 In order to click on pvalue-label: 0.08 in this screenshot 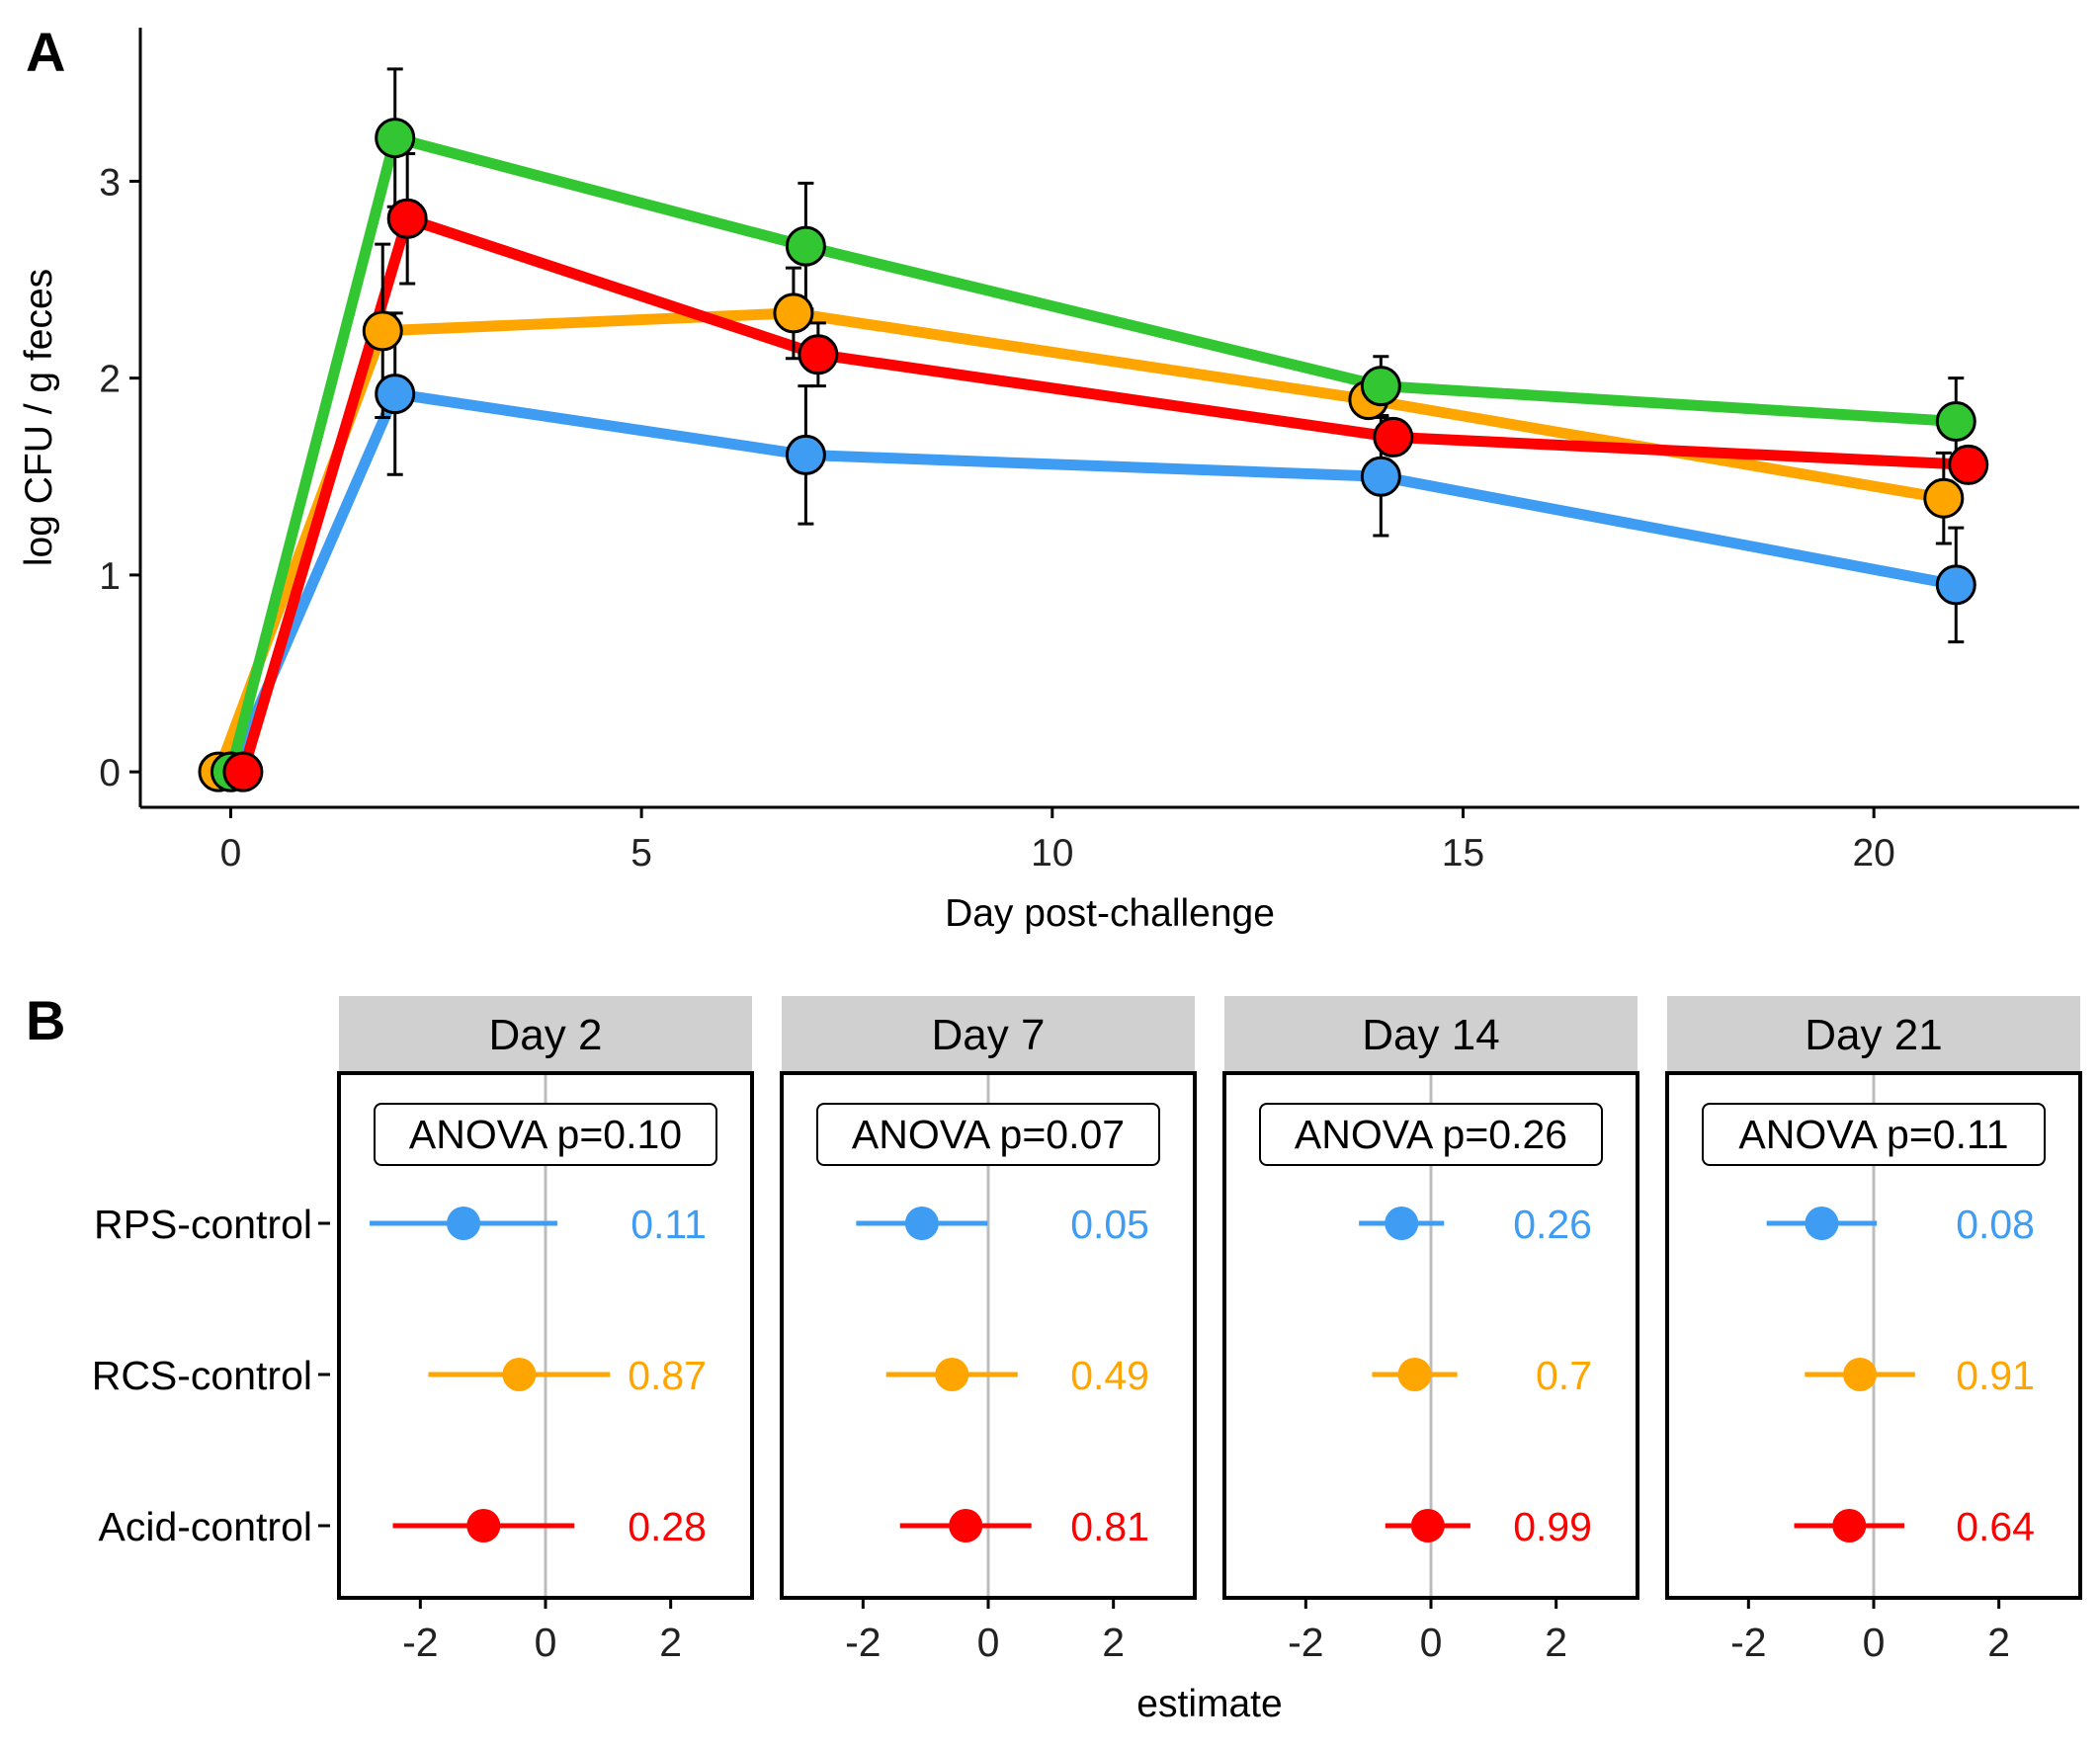, I will do `click(1995, 1224)`.